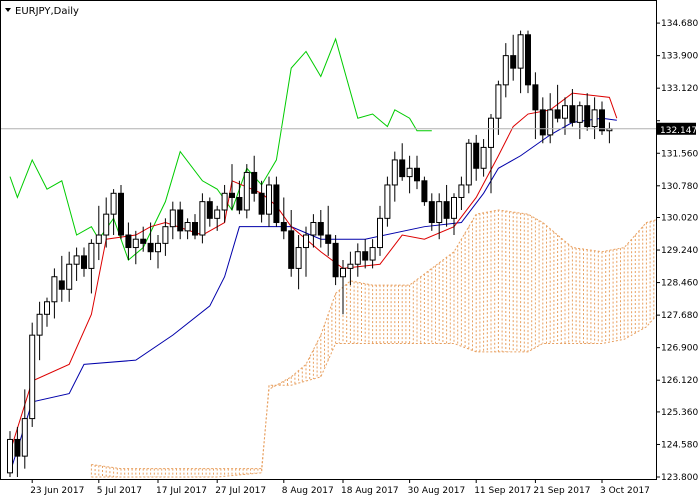 The height and width of the screenshot is (500, 700). Describe the element at coordinates (679, 445) in the screenshot. I see `y-tick-label: 124.580` at that location.